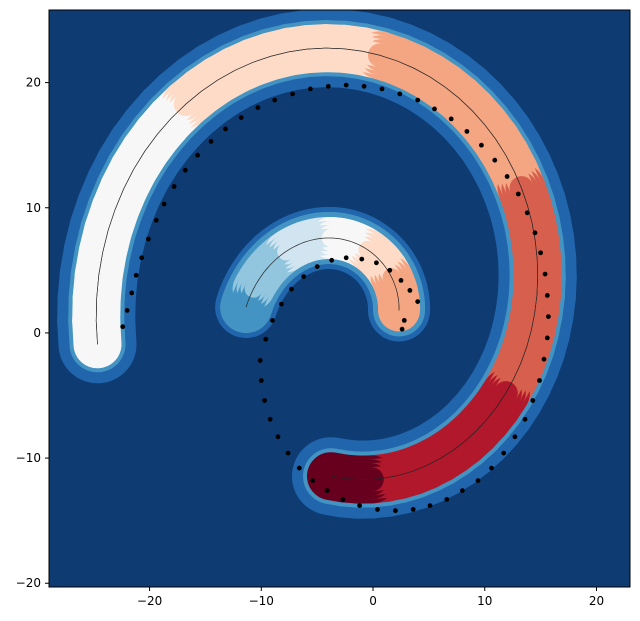  I want to click on x-tick-label: −20, so click(149, 601).